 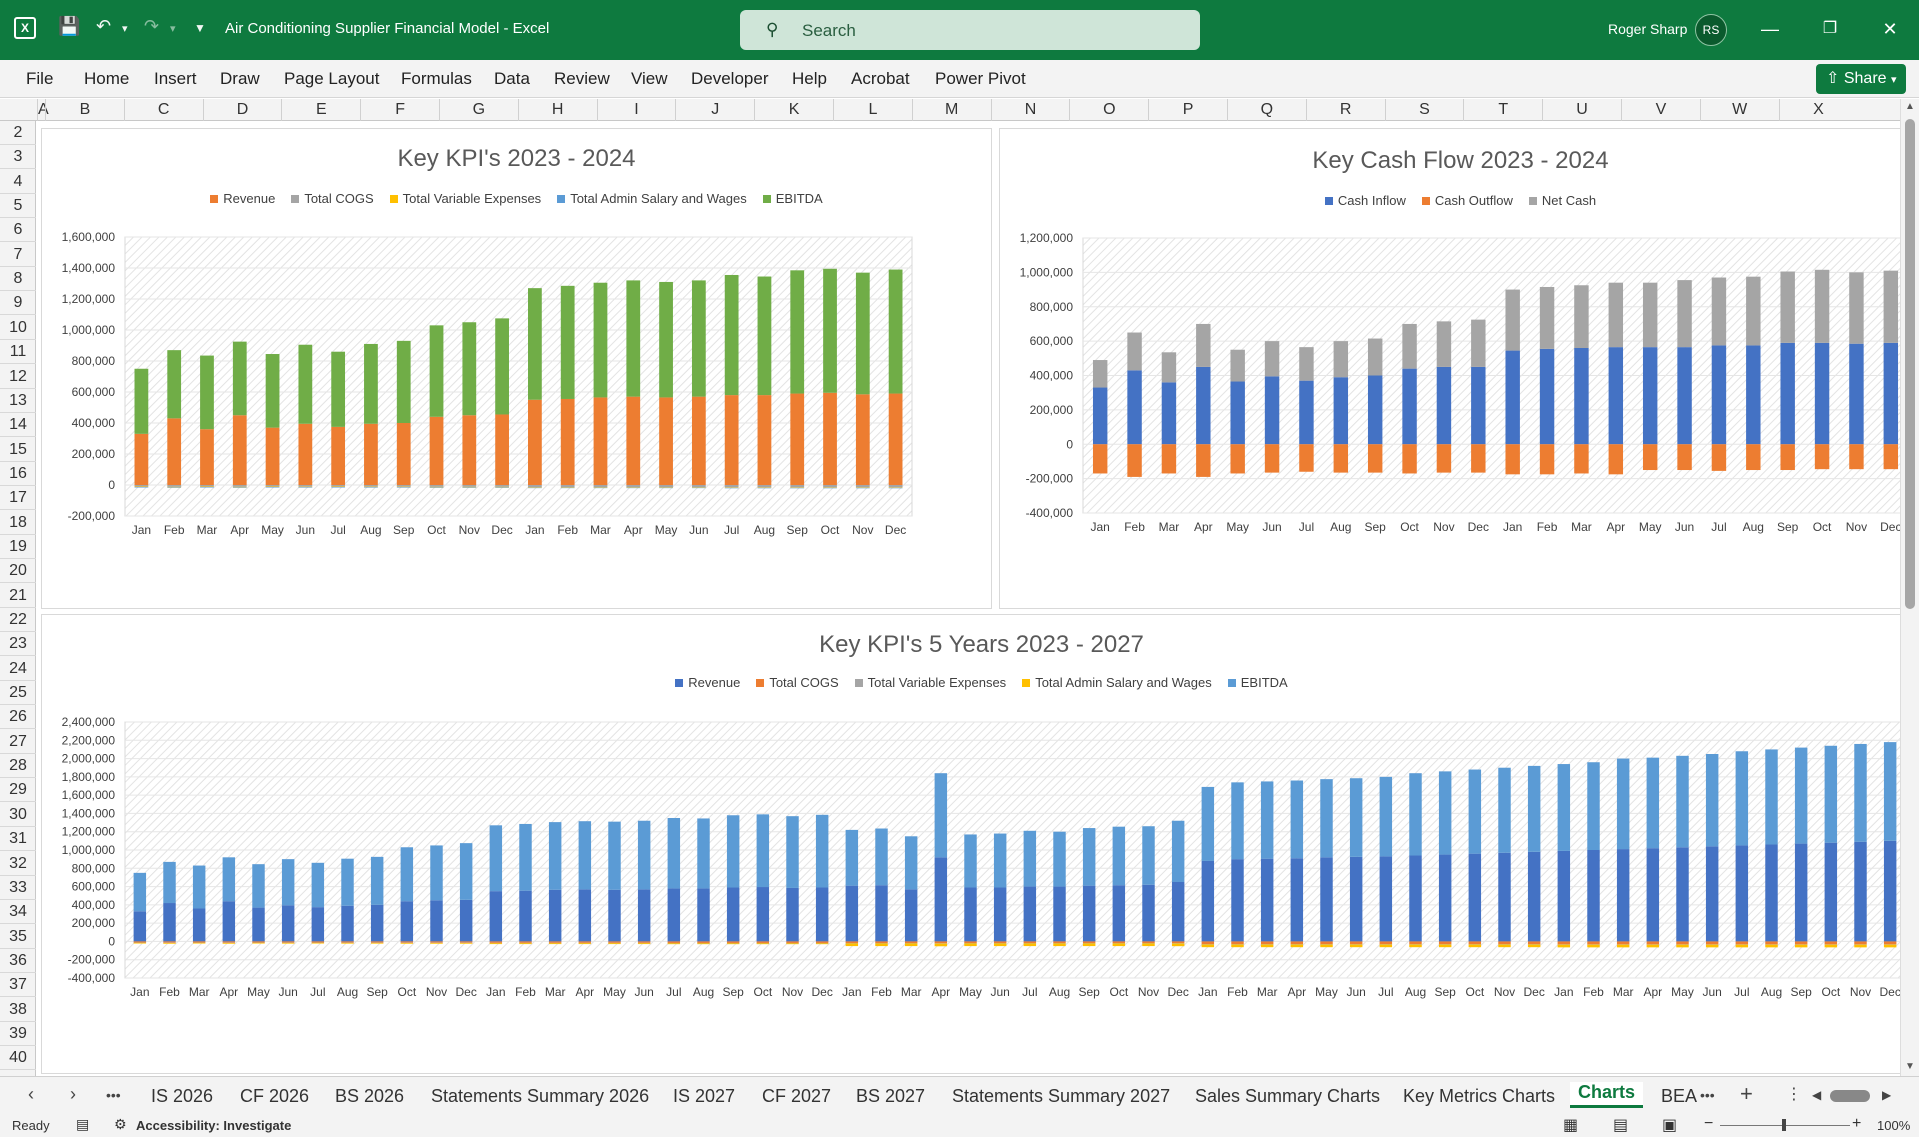 What do you see at coordinates (636, 110) in the screenshot?
I see `column-header-i: I` at bounding box center [636, 110].